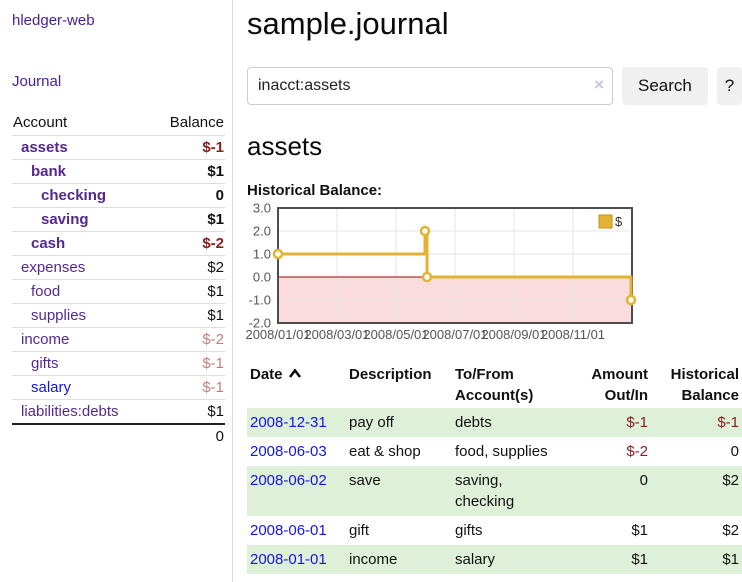  Describe the element at coordinates (53, 267) in the screenshot. I see `account-link: expenses` at that location.